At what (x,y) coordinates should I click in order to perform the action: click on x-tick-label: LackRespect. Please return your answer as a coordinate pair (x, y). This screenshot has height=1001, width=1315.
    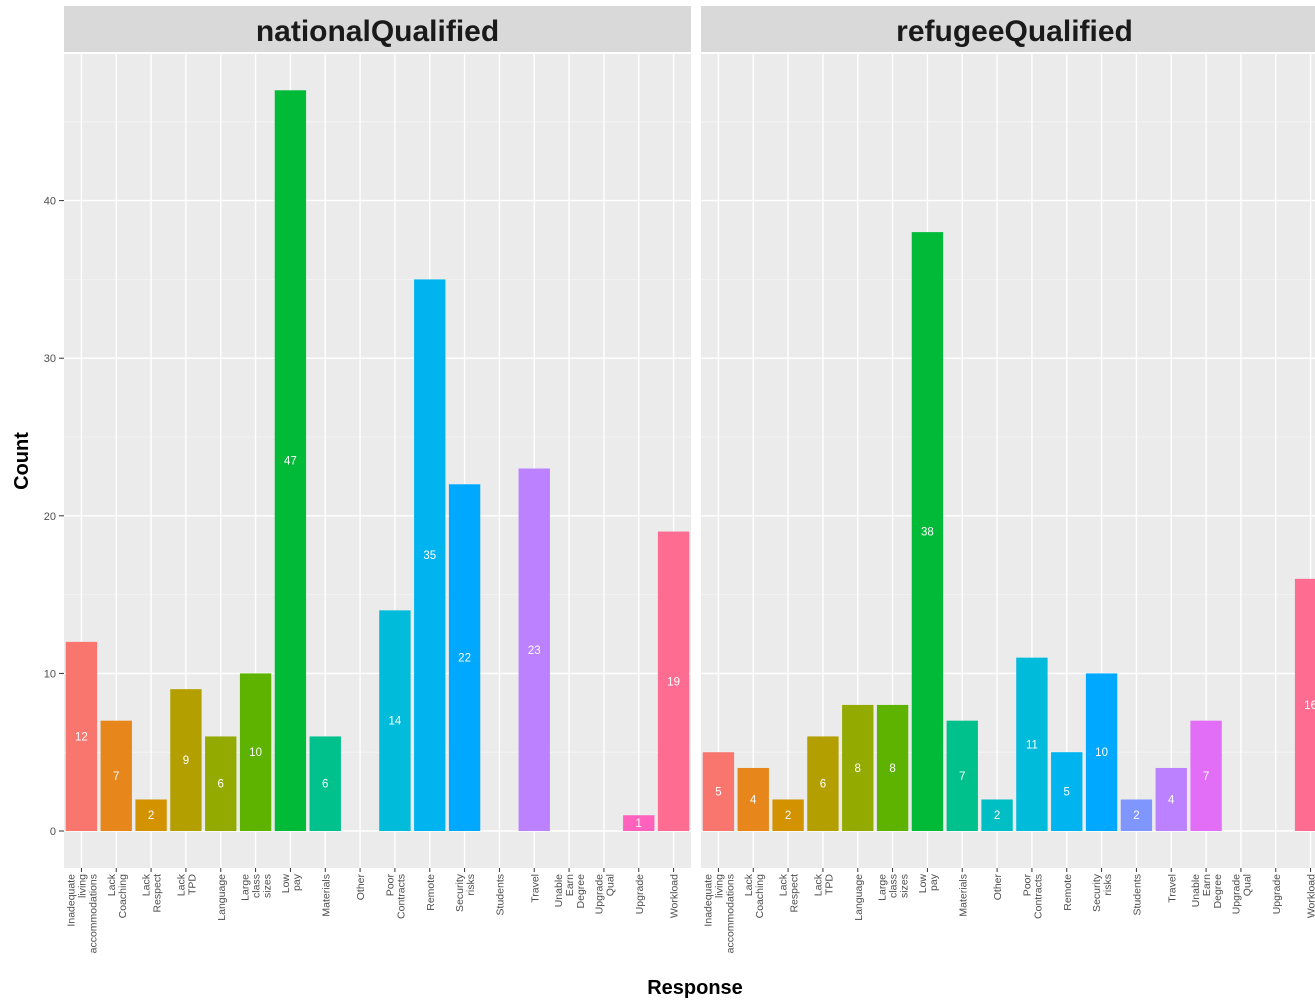
    Looking at the image, I should click on (152, 892).